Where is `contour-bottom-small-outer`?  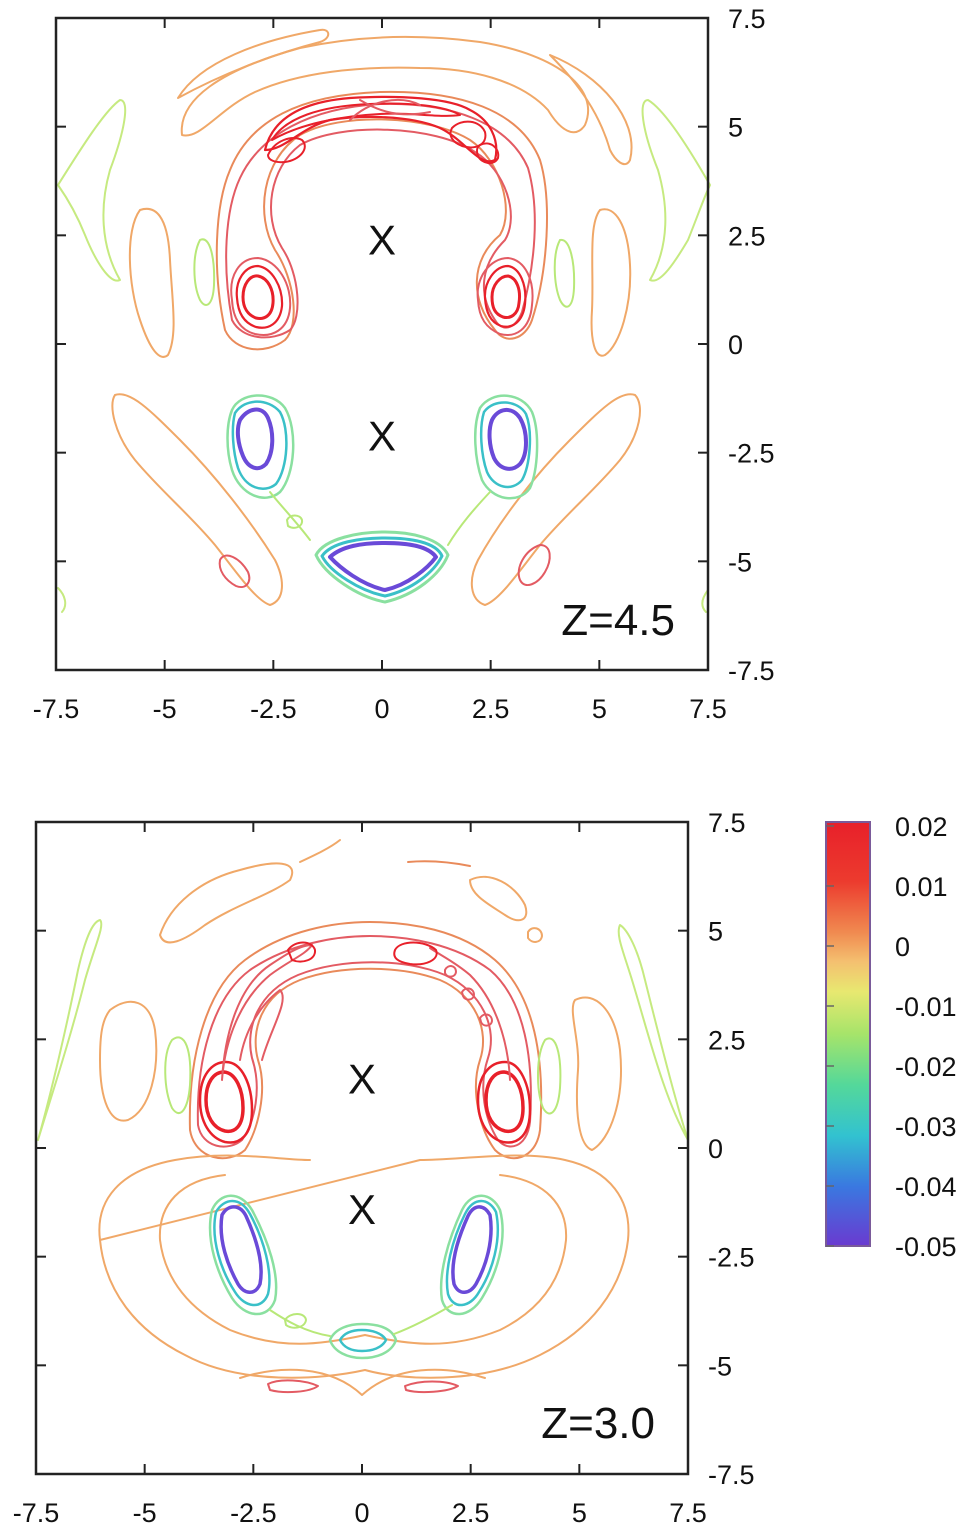
contour-bottom-small-outer is located at coordinates (363, 1341).